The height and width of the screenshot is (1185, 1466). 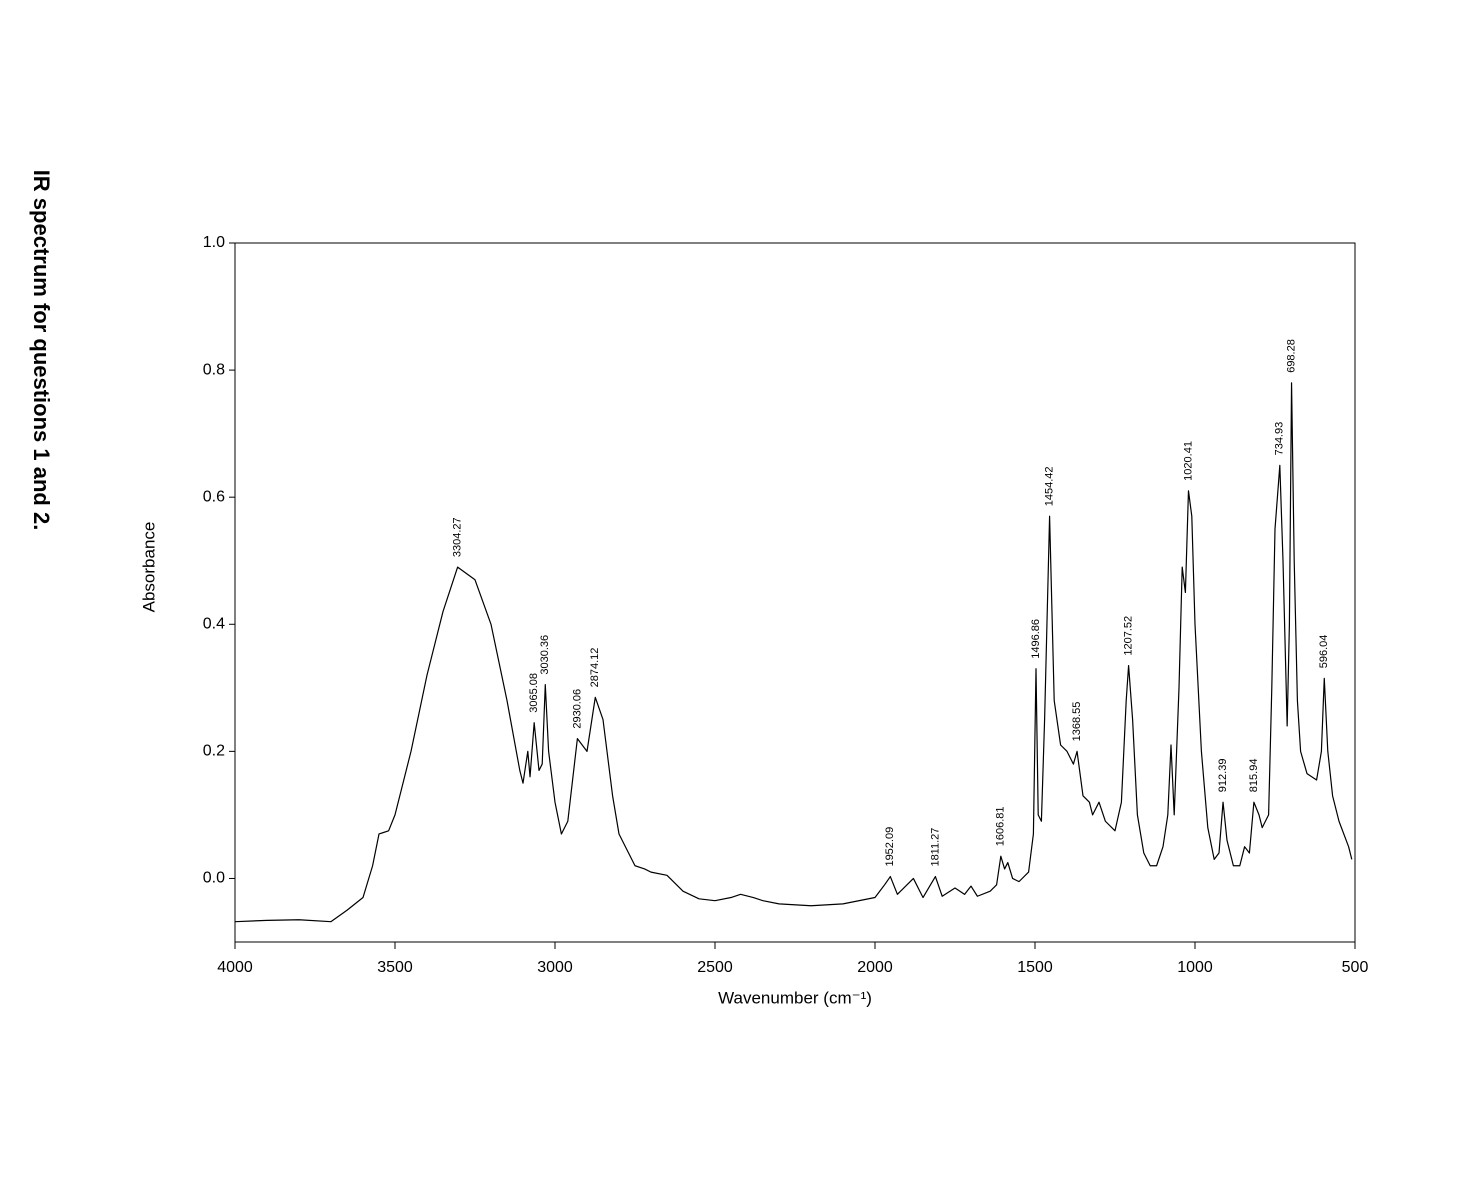 I want to click on x-tick-label: 3500, so click(x=395, y=967).